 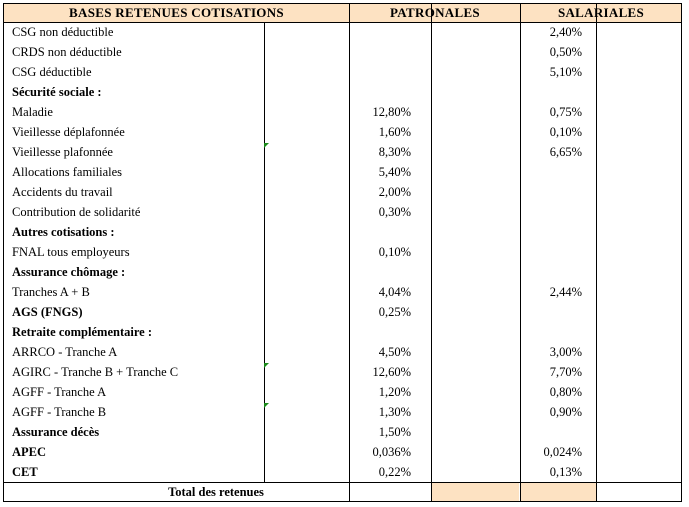 I want to click on header-patronales: PATRONALES, so click(x=435, y=12).